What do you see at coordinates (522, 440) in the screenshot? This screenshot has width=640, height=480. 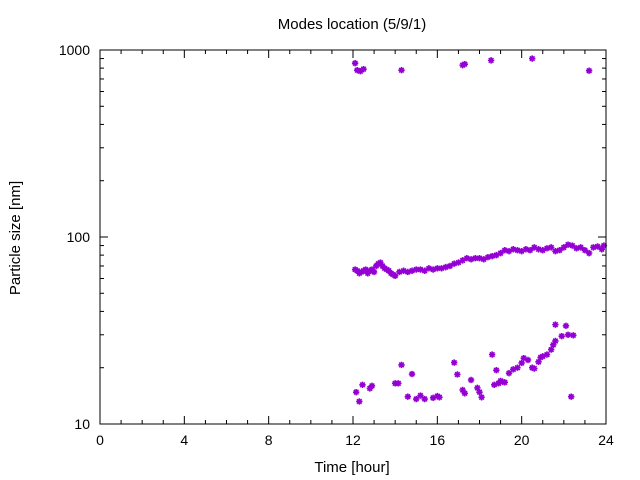 I see `x-tick-label: 20` at bounding box center [522, 440].